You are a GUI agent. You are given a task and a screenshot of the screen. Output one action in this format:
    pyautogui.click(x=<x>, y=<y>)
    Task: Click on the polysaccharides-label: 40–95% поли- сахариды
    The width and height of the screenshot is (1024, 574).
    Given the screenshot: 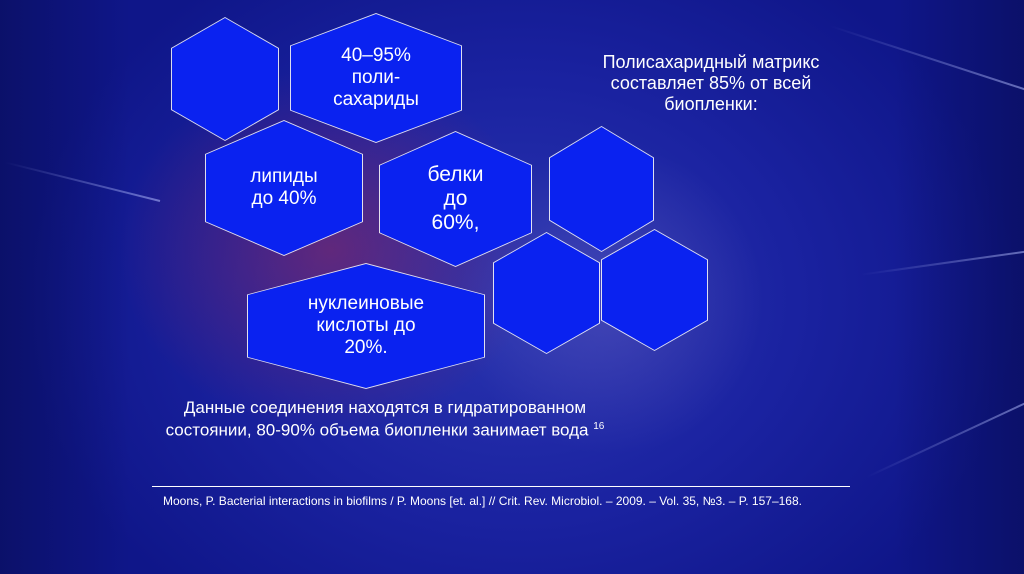 What is the action you would take?
    pyautogui.click(x=376, y=77)
    